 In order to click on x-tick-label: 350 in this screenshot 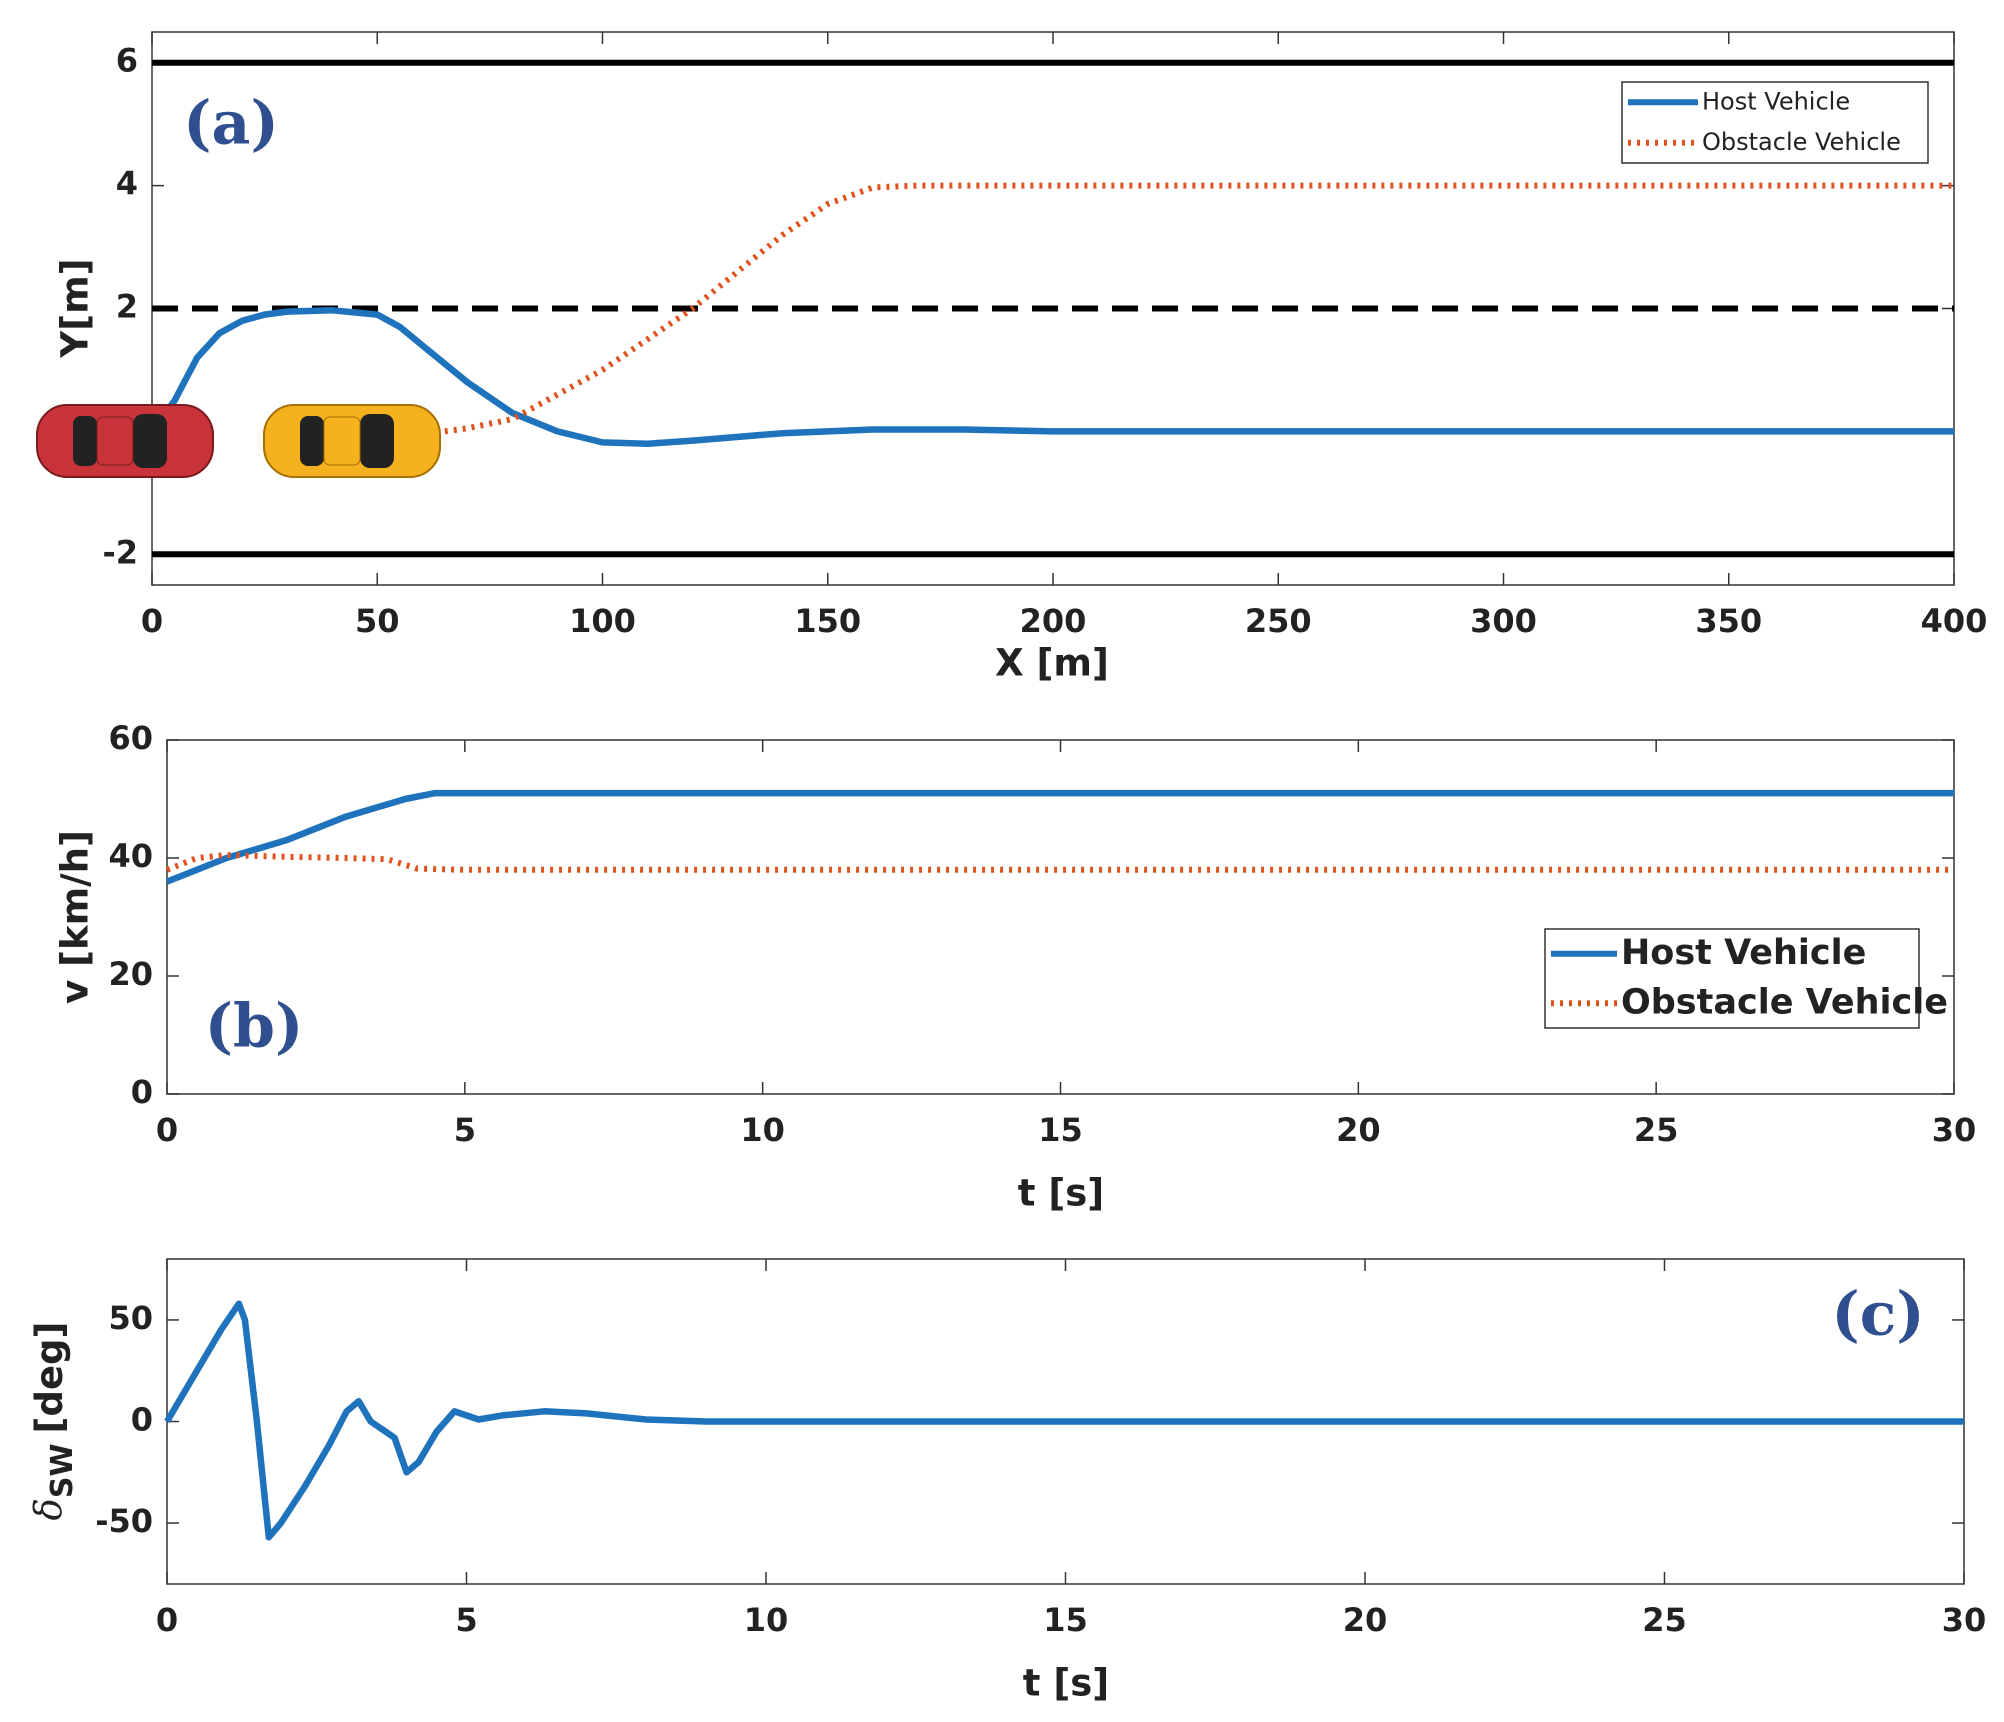, I will do `click(1728, 621)`.